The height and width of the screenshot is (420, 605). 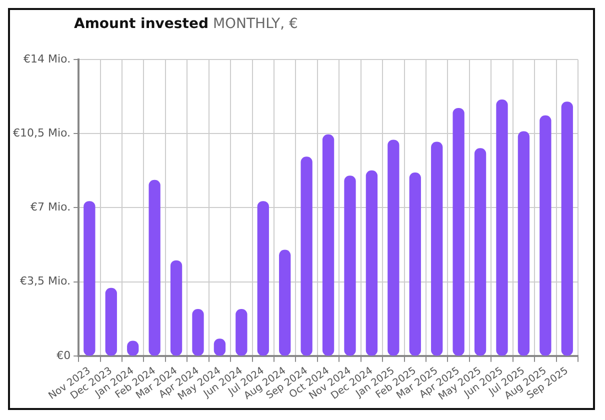 I want to click on y-tick-label: €0, so click(x=63, y=355).